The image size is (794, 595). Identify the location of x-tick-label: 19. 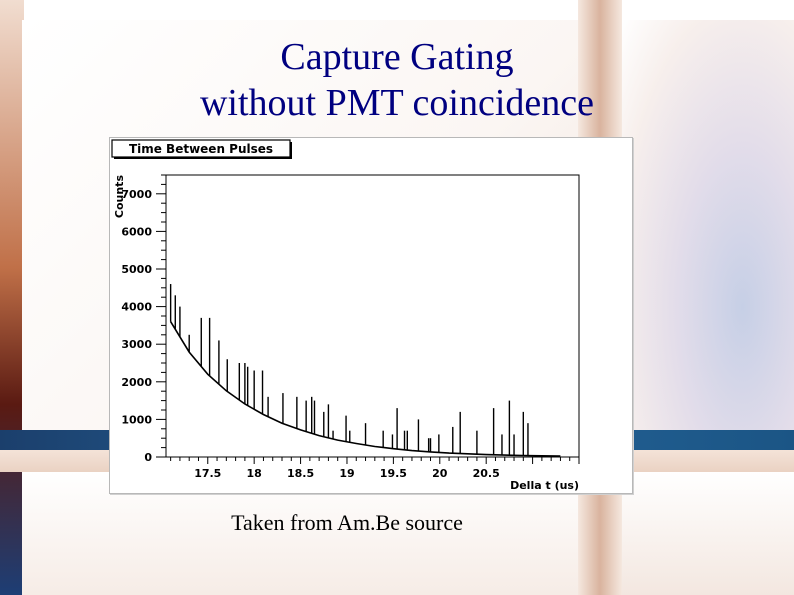
(346, 473).